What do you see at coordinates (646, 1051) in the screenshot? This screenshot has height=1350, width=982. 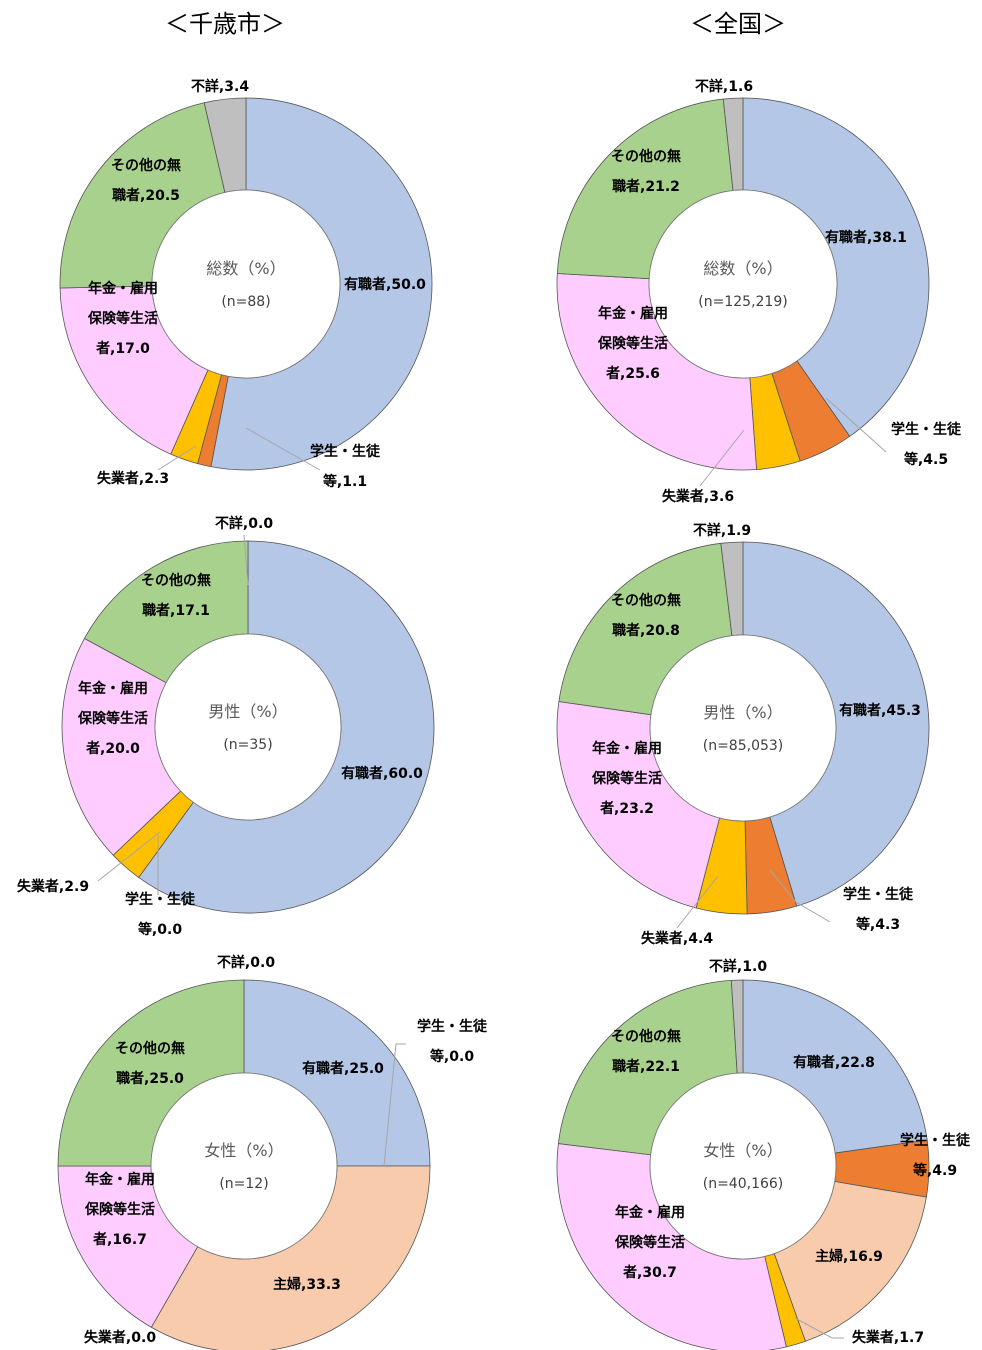 I see `data-label: その他の無職者,22.1` at bounding box center [646, 1051].